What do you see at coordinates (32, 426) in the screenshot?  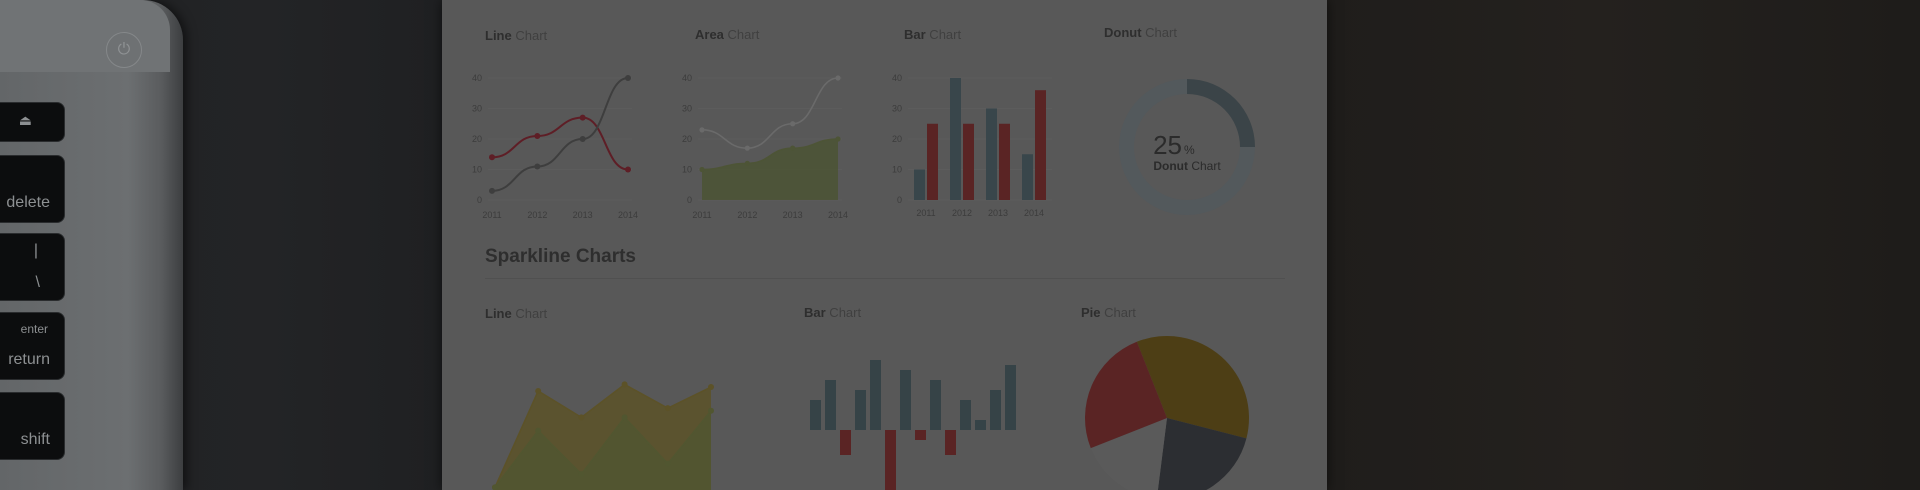 I see `shift-key: shift` at bounding box center [32, 426].